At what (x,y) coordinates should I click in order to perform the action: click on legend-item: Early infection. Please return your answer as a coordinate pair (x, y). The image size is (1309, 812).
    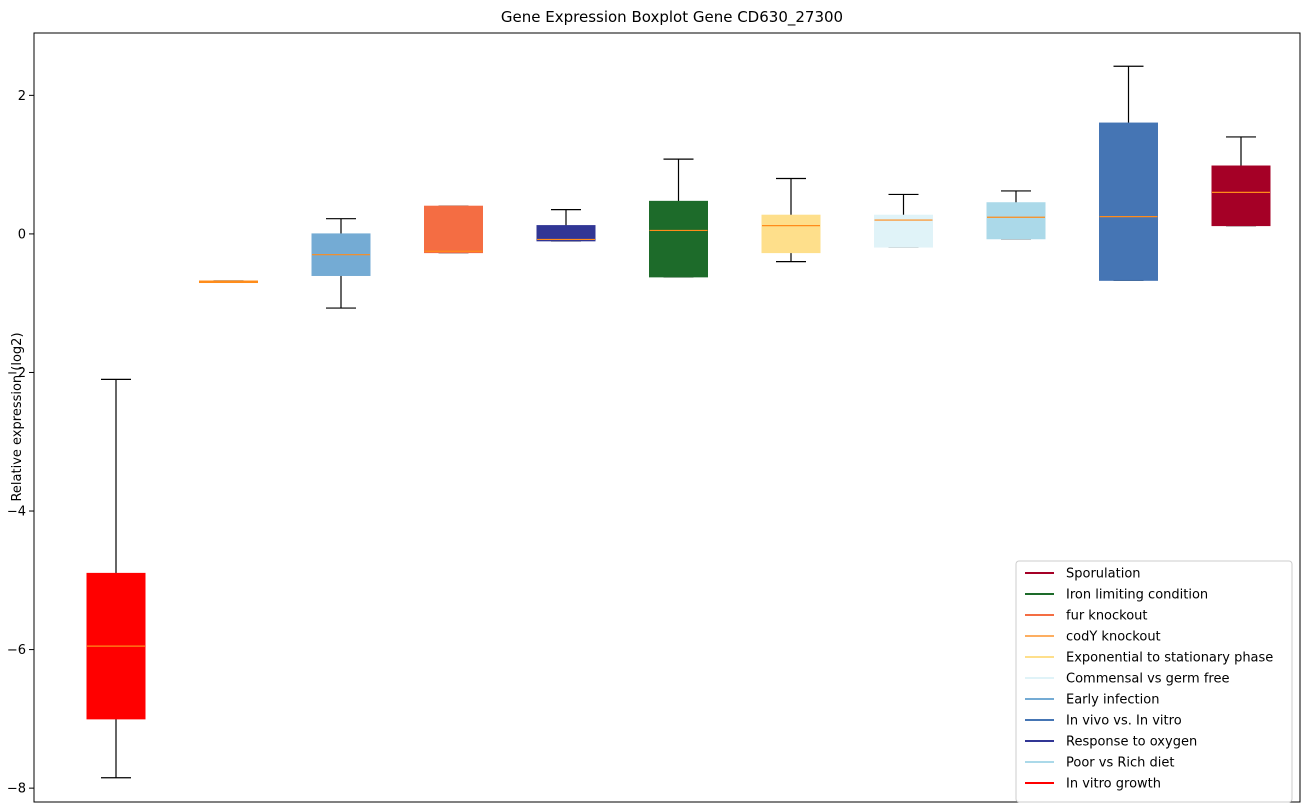
    Looking at the image, I should click on (1092, 700).